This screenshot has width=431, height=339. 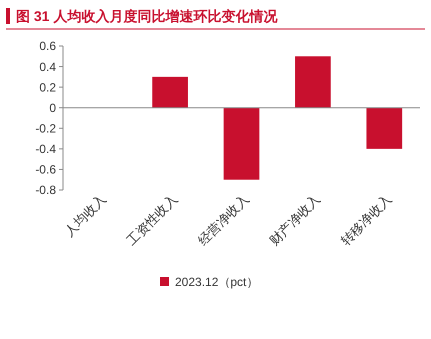 What do you see at coordinates (45, 128) in the screenshot?
I see `y-tick-label: -0.2` at bounding box center [45, 128].